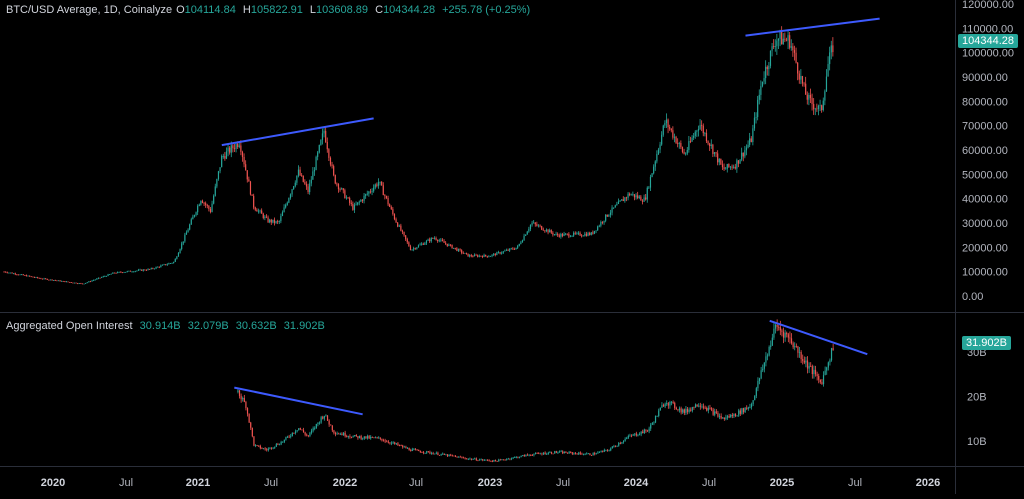 The width and height of the screenshot is (1024, 499). I want to click on price-symbol: BTC/USD Average, 1D, Coinalyze, so click(89, 10).